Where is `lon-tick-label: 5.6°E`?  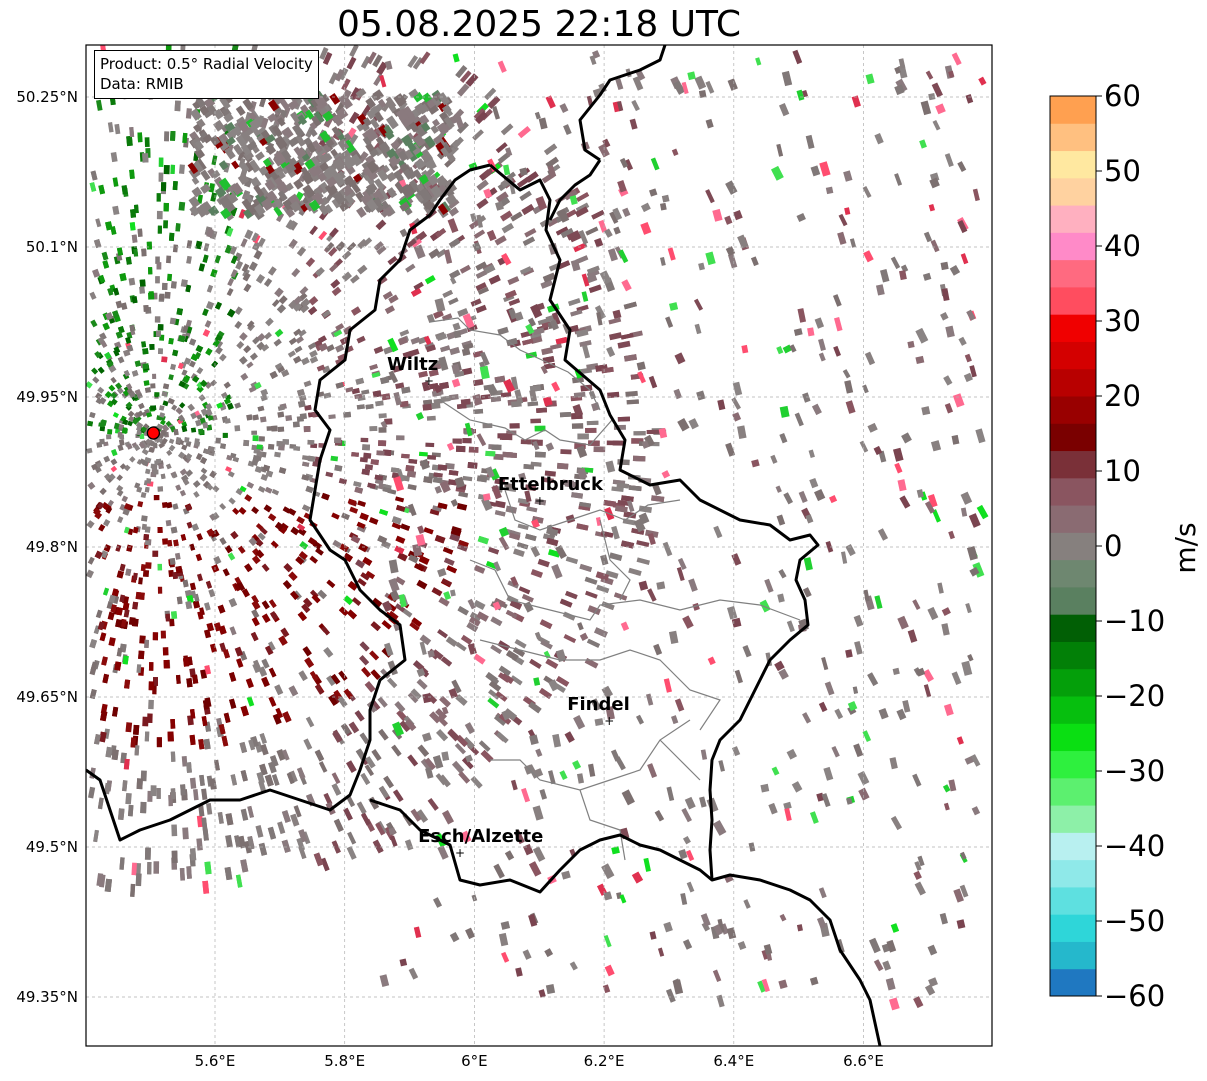 lon-tick-label: 5.6°E is located at coordinates (215, 1061).